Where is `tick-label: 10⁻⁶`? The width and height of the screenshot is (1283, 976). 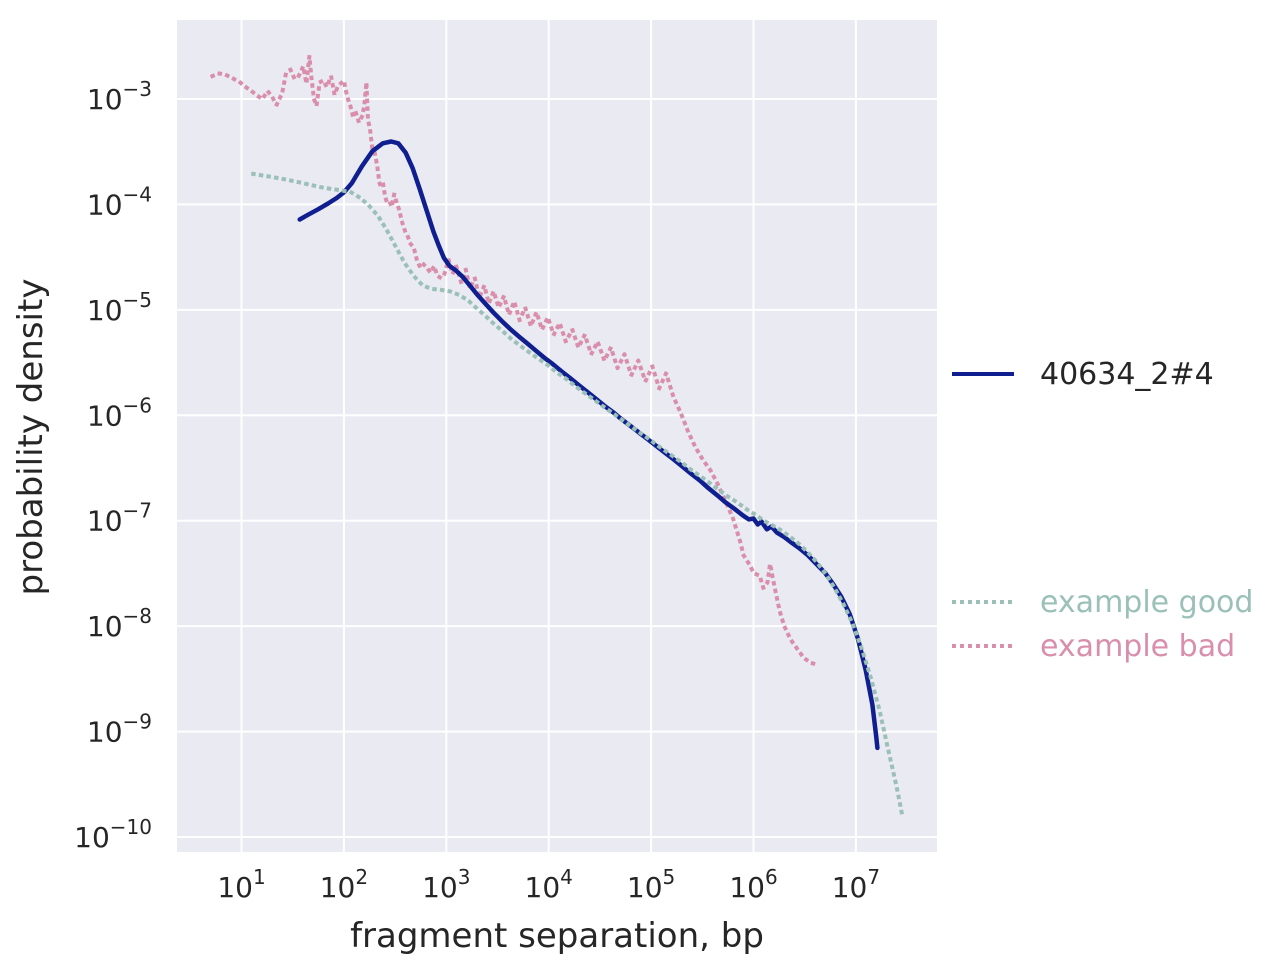 tick-label: 10⁻⁶ is located at coordinates (119, 412).